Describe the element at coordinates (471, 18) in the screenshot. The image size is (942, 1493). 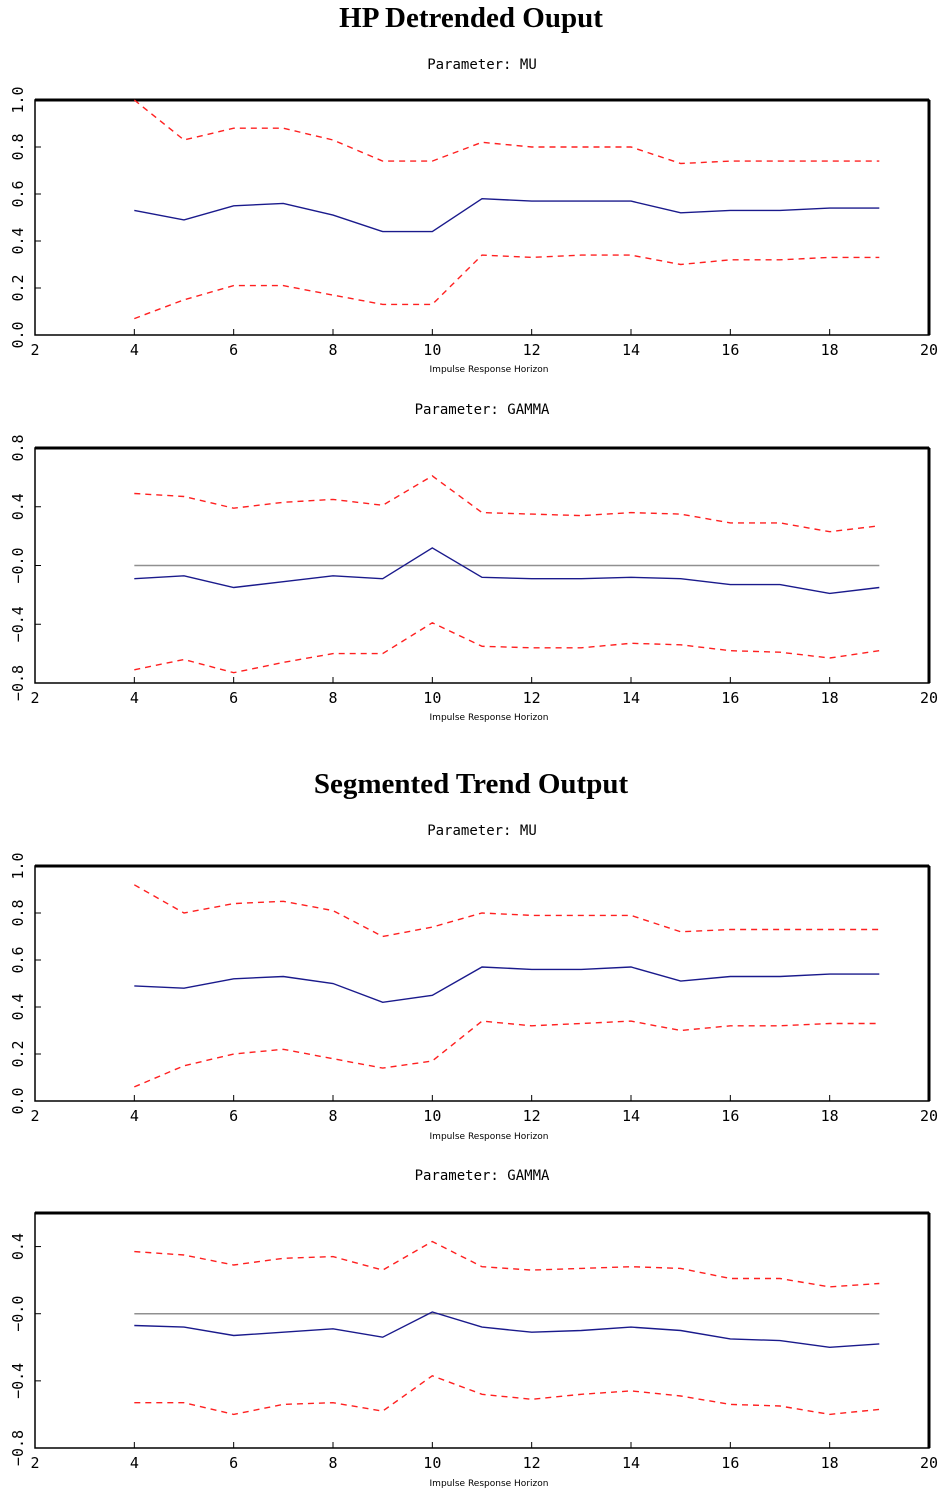
I see `section-title-hp: HP Detrended Ouput` at that location.